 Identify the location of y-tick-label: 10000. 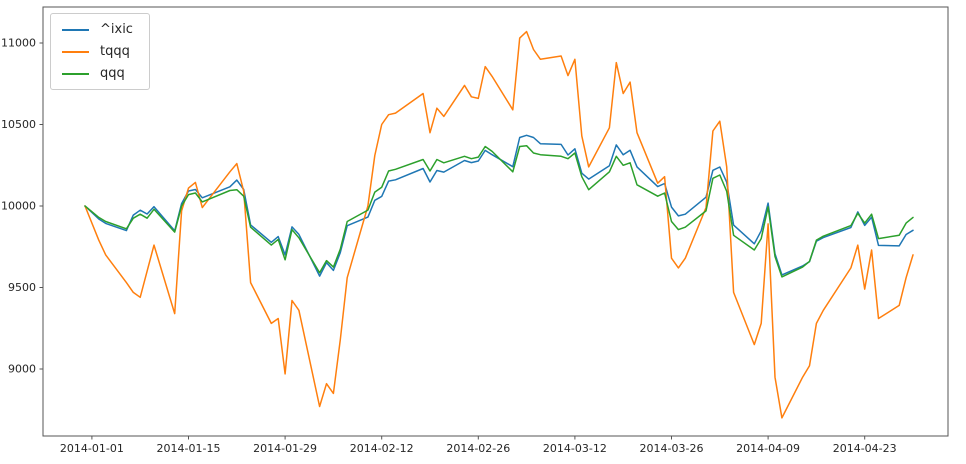
(18, 206).